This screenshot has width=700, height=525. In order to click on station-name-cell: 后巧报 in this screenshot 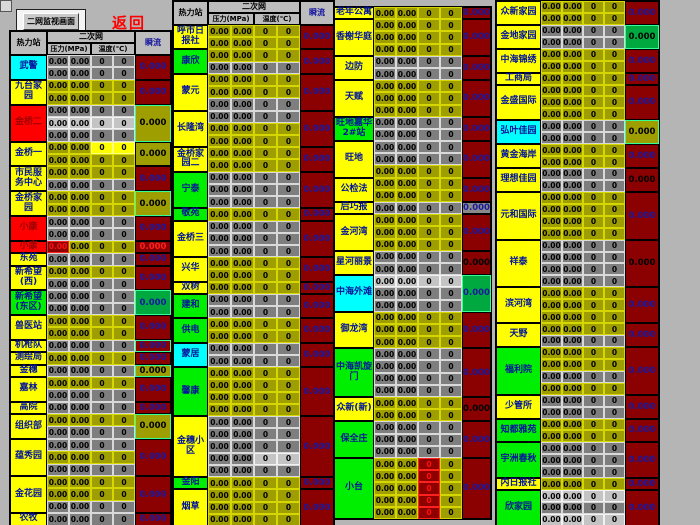, I will do `click(354, 208)`.